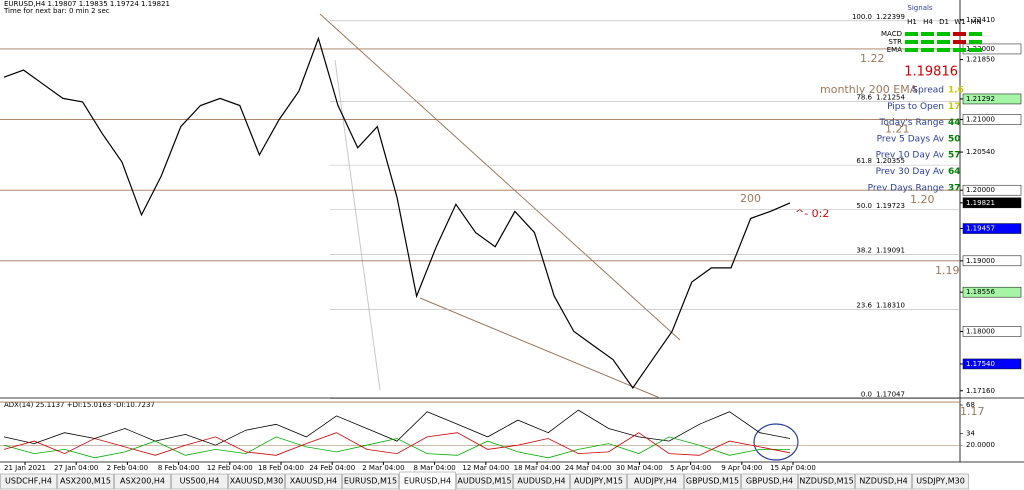  Describe the element at coordinates (230, 468) in the screenshot. I see `time-label: 12 Feb 04:00` at that location.